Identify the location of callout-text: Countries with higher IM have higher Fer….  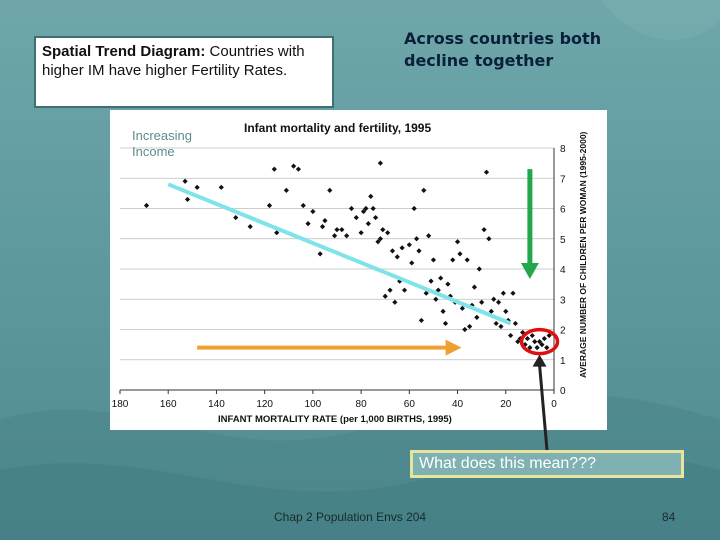
(173, 61).